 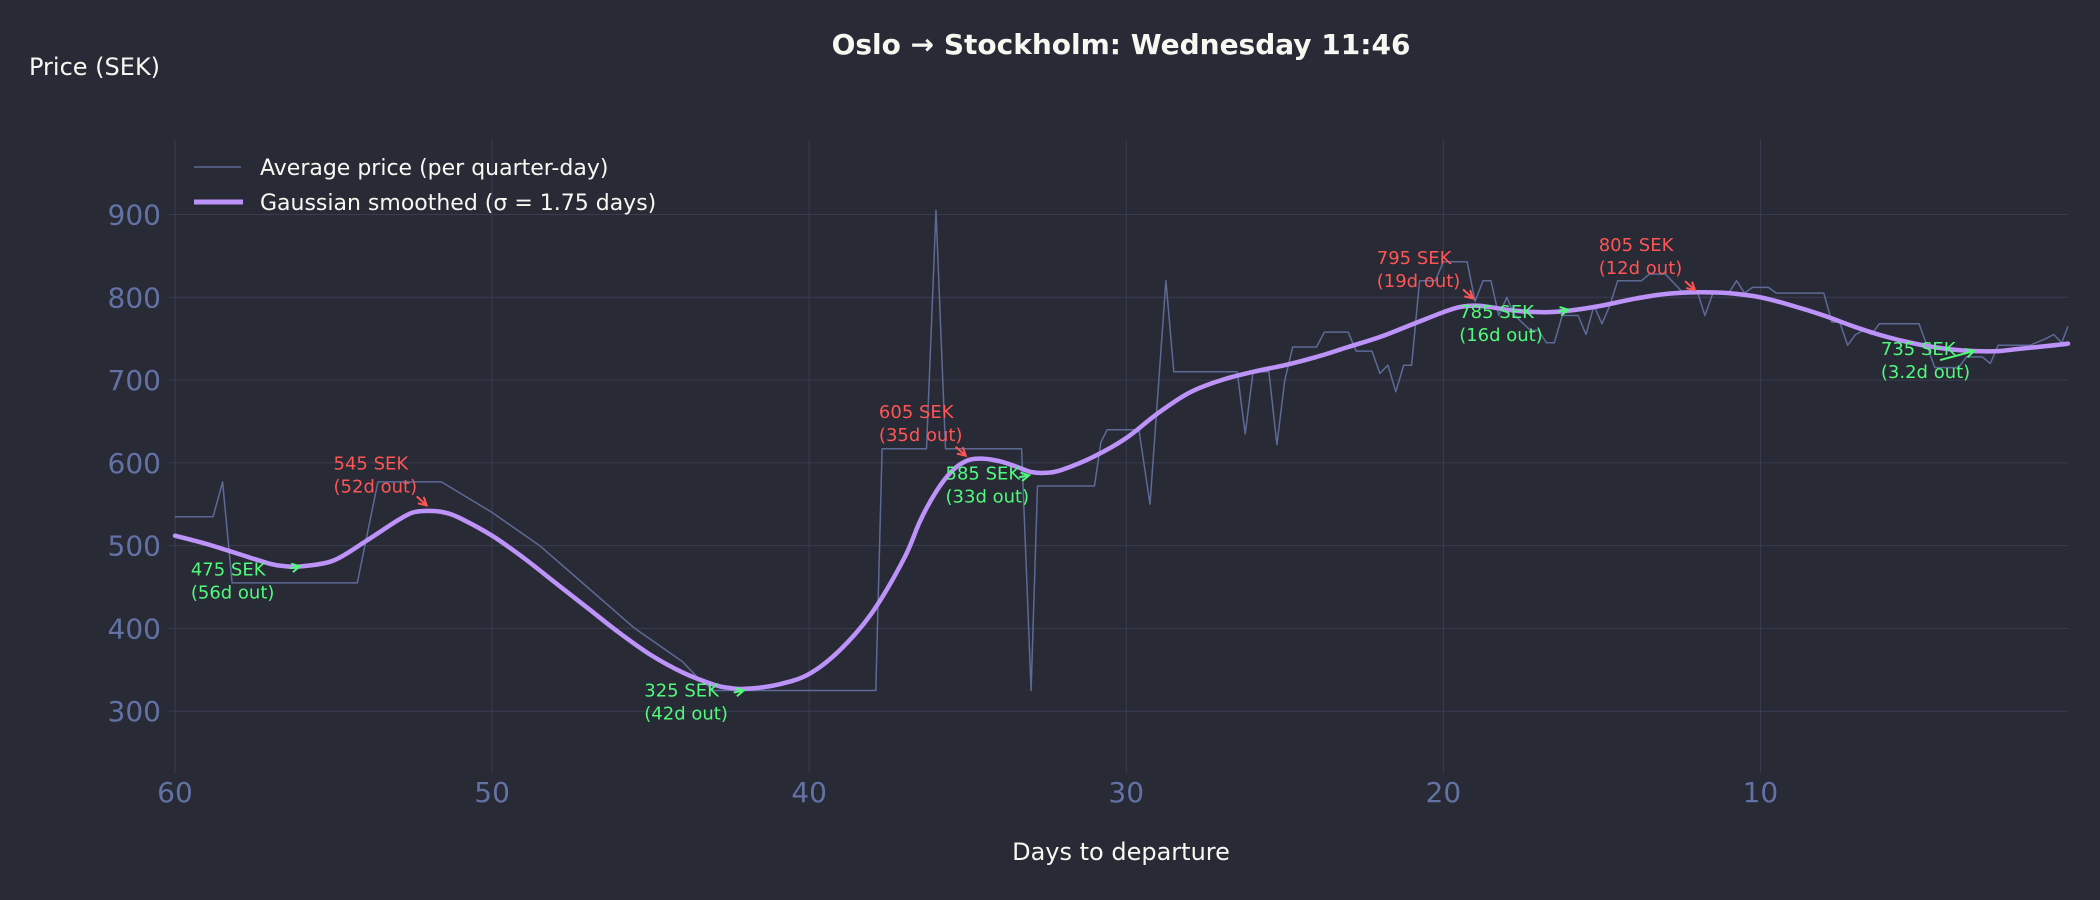 What do you see at coordinates (134, 546) in the screenshot?
I see `y-tick-label: 500` at bounding box center [134, 546].